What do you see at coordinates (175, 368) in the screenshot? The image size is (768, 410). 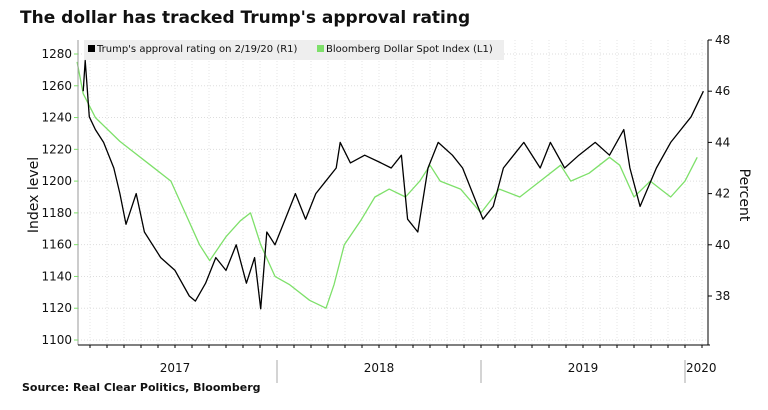 I see `x-tick-label: 2017` at bounding box center [175, 368].